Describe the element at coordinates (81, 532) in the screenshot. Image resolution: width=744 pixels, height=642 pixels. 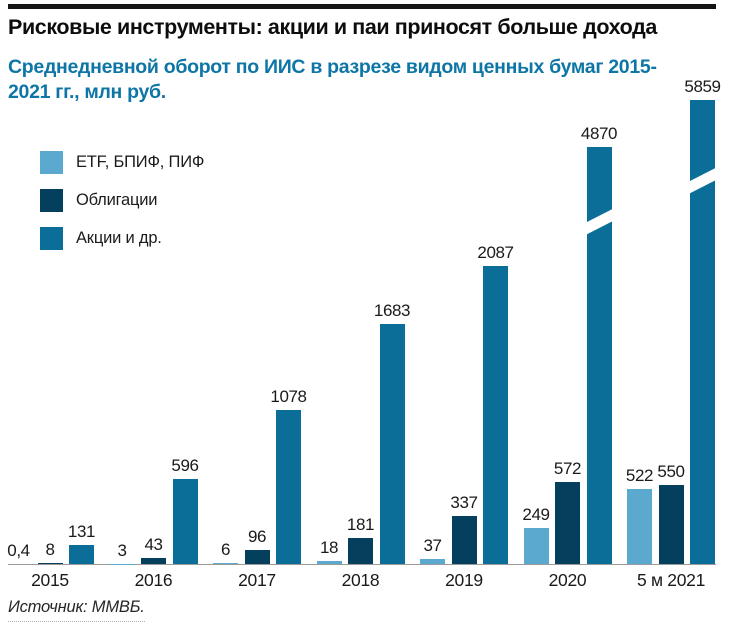
I see `bar-value-label: 131` at that location.